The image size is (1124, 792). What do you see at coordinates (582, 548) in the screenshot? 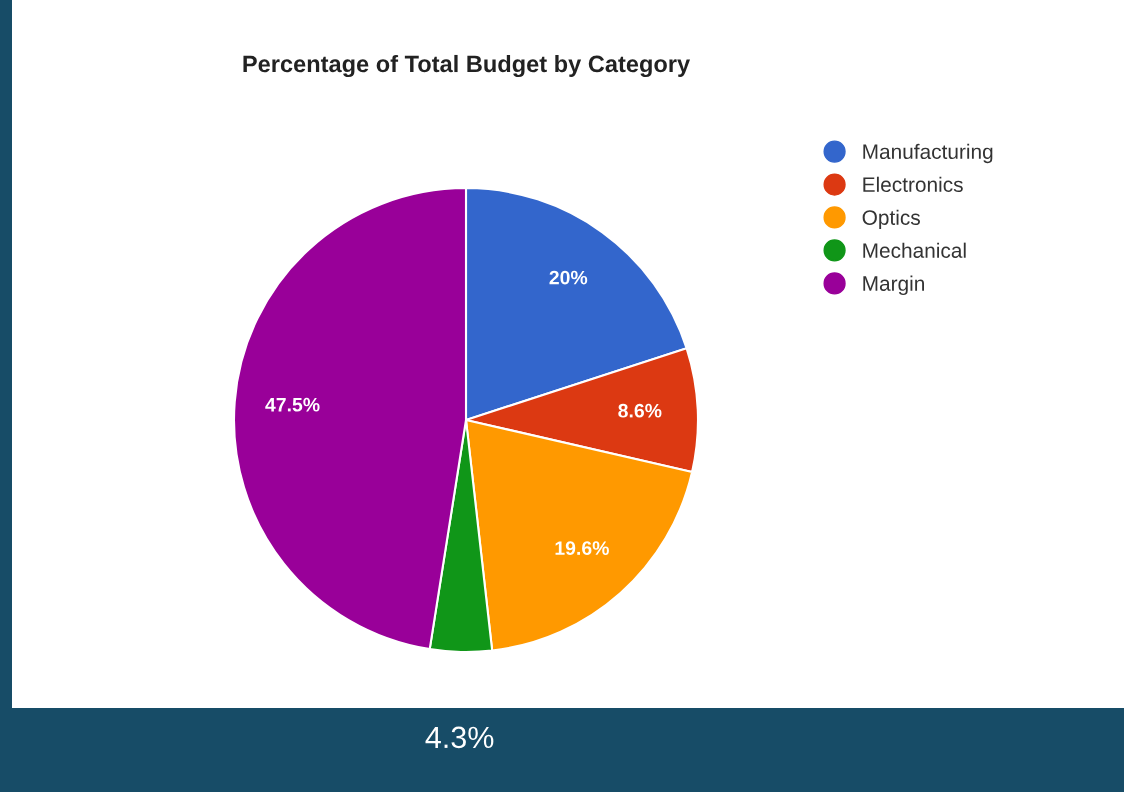
I see `data-label: 19.6%` at bounding box center [582, 548].